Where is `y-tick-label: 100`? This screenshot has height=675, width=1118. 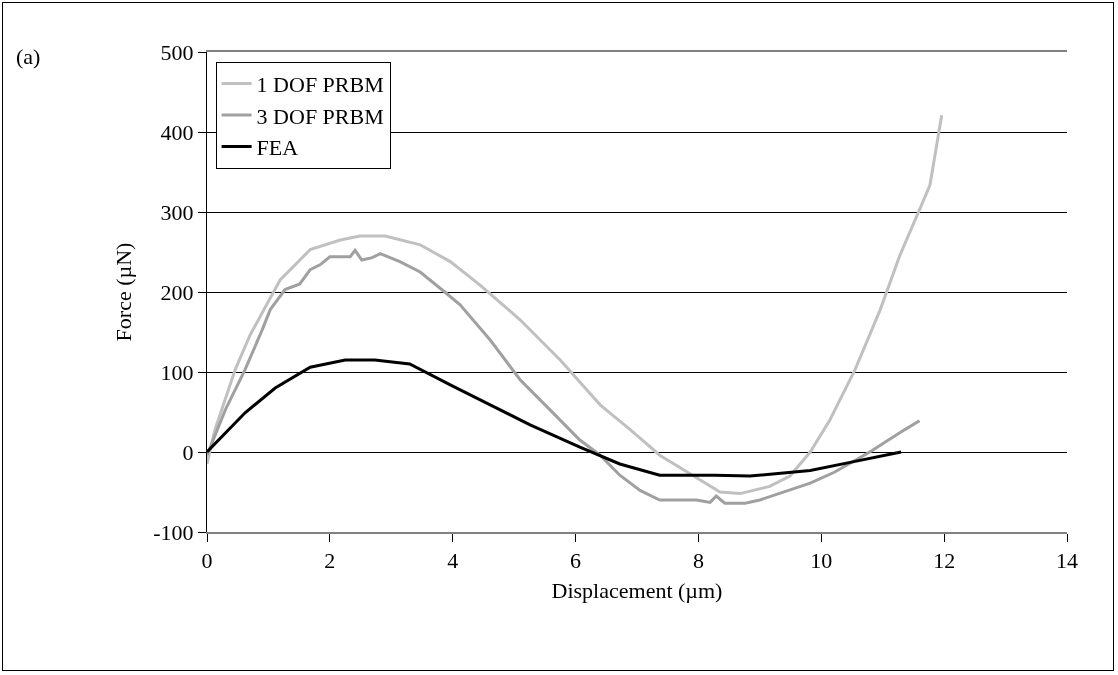
y-tick-label: 100 is located at coordinates (177, 372).